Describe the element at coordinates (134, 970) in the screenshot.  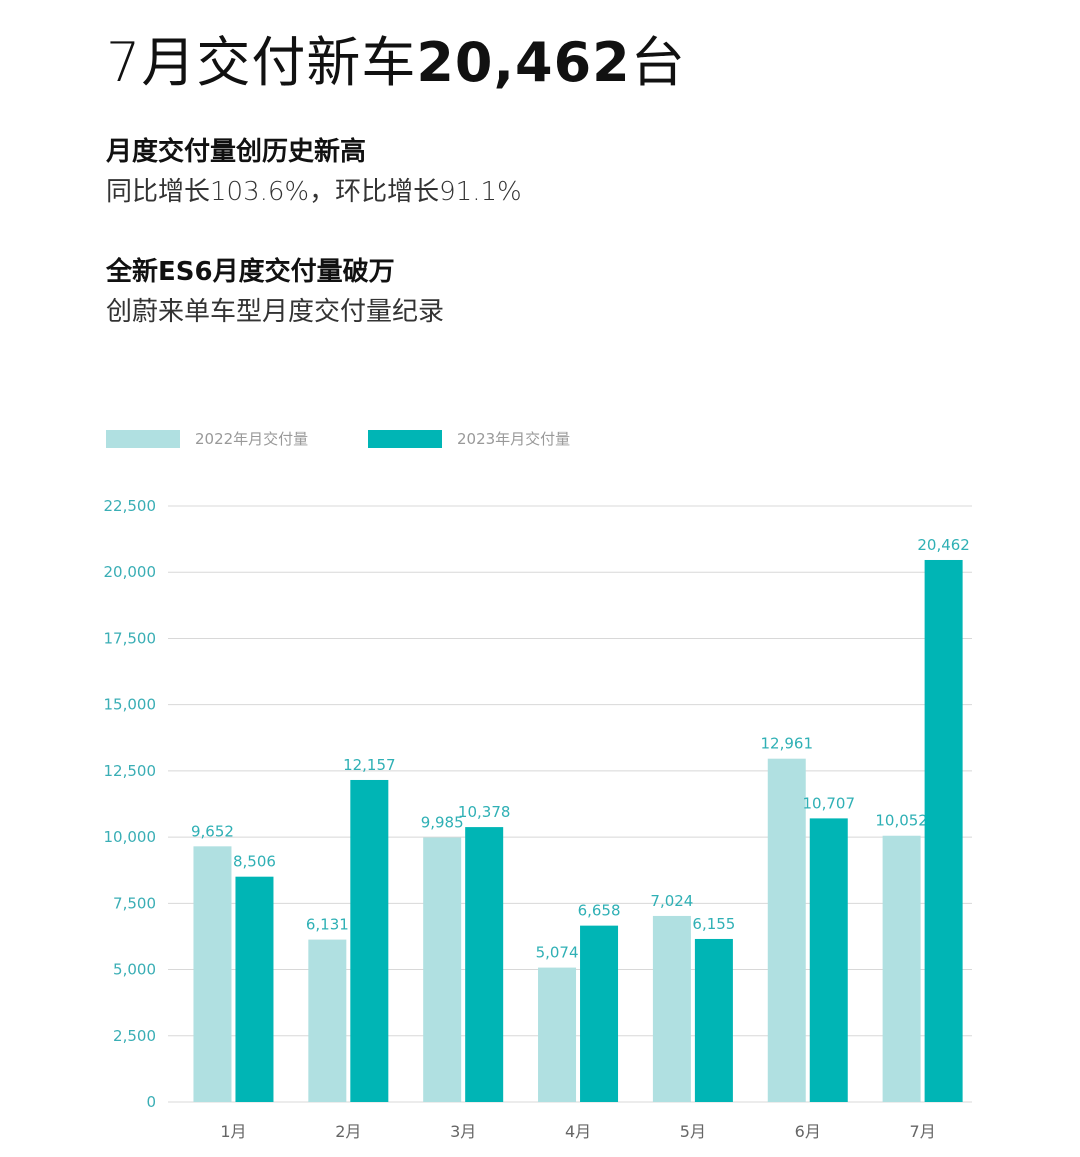
I see `y-tick-label: 5,000` at that location.